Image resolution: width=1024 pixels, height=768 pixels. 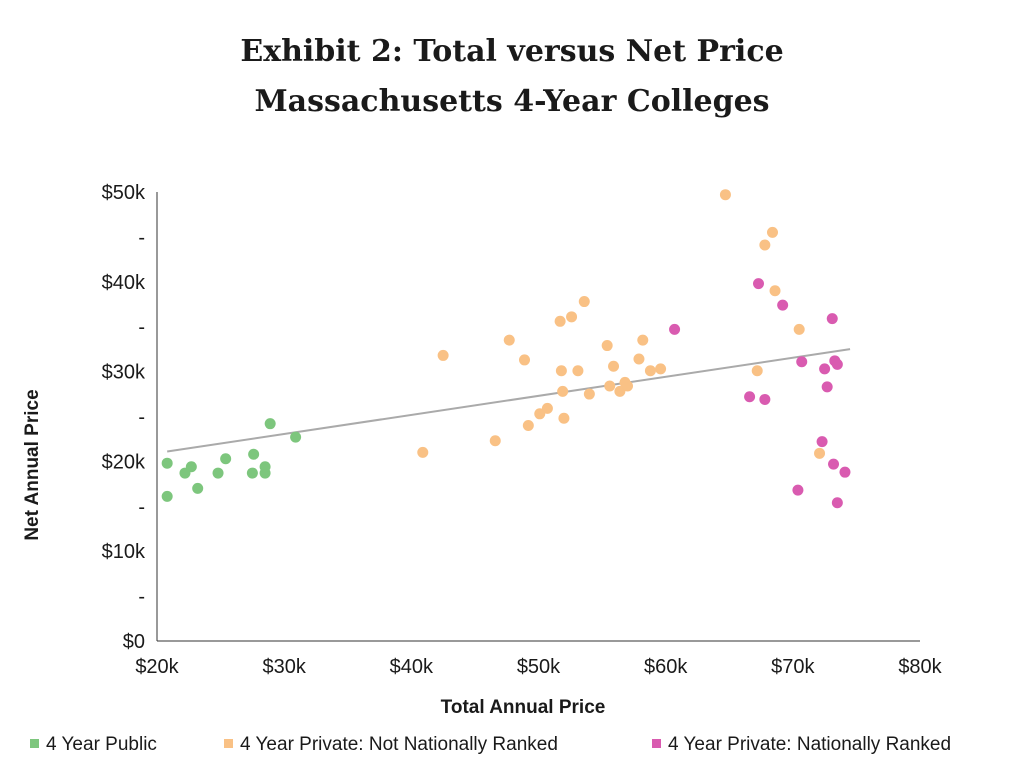 I want to click on y-tick-label-5: -, so click(x=141, y=418).